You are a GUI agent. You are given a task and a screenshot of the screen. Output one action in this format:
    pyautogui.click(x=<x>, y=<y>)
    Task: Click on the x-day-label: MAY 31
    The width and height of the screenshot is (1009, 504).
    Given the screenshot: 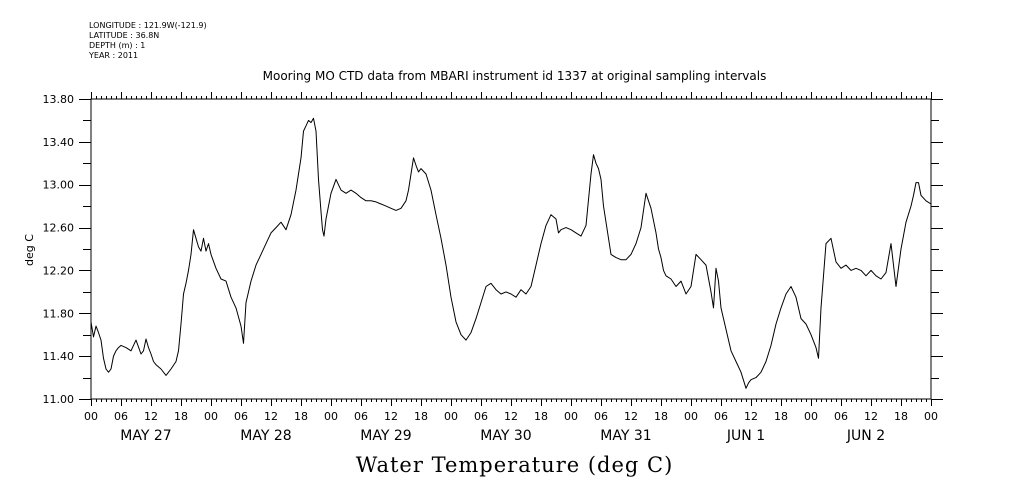 What is the action you would take?
    pyautogui.click(x=625, y=436)
    